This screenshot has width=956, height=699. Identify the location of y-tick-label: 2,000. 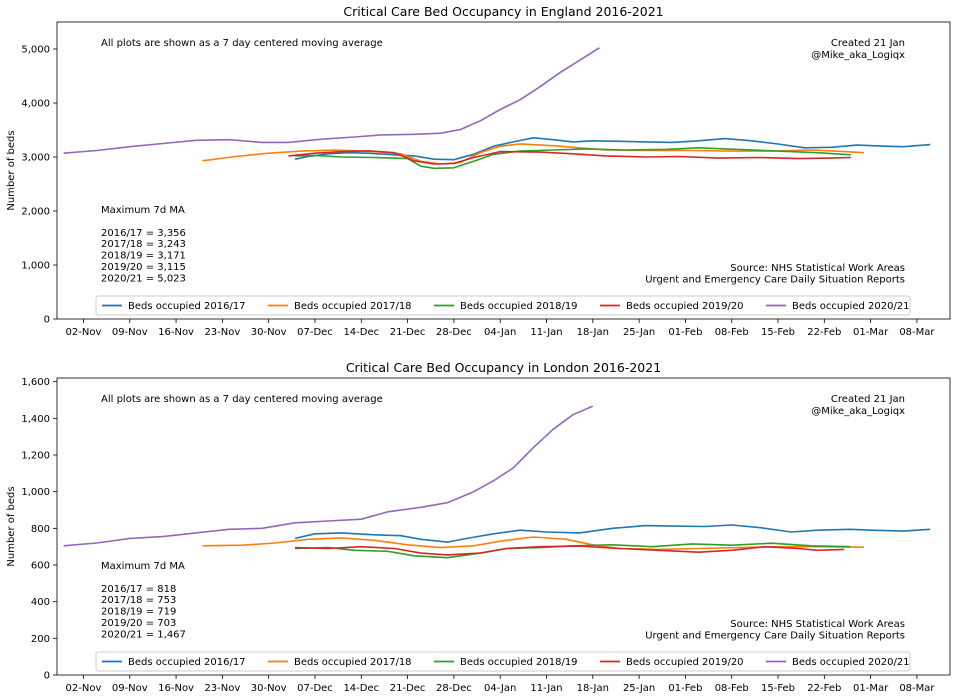
(35, 212).